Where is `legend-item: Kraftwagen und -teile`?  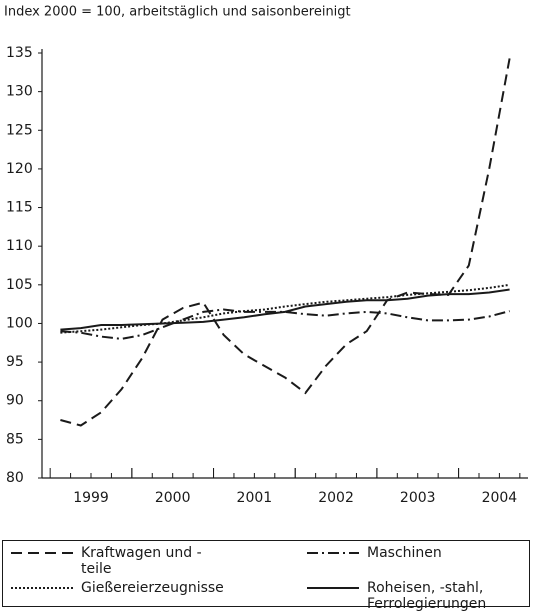
legend-item: Kraftwagen und -teile is located at coordinates (159, 561).